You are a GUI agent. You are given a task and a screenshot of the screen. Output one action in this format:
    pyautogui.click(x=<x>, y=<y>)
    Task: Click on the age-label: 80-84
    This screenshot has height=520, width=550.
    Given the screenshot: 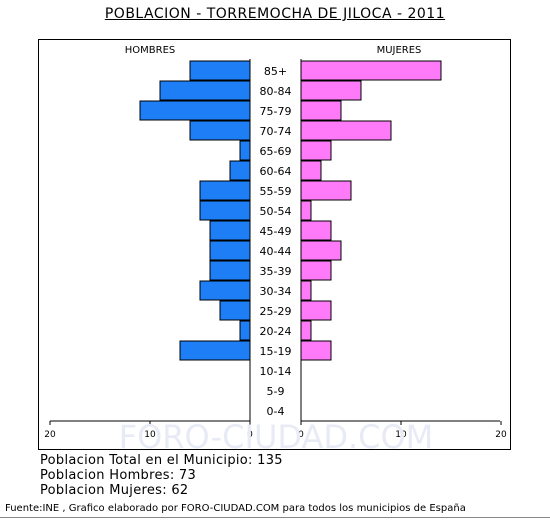 What is the action you would take?
    pyautogui.click(x=276, y=91)
    